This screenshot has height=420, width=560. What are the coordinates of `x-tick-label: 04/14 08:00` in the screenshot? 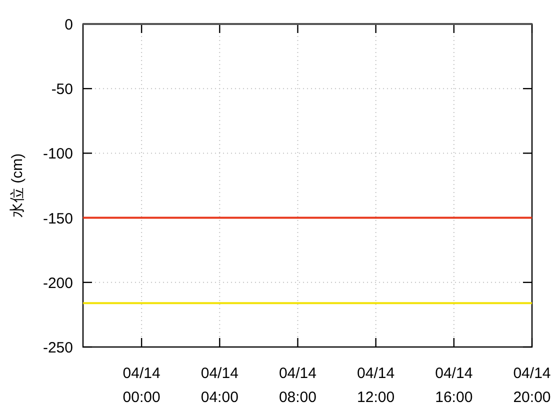 It's located at (297, 385).